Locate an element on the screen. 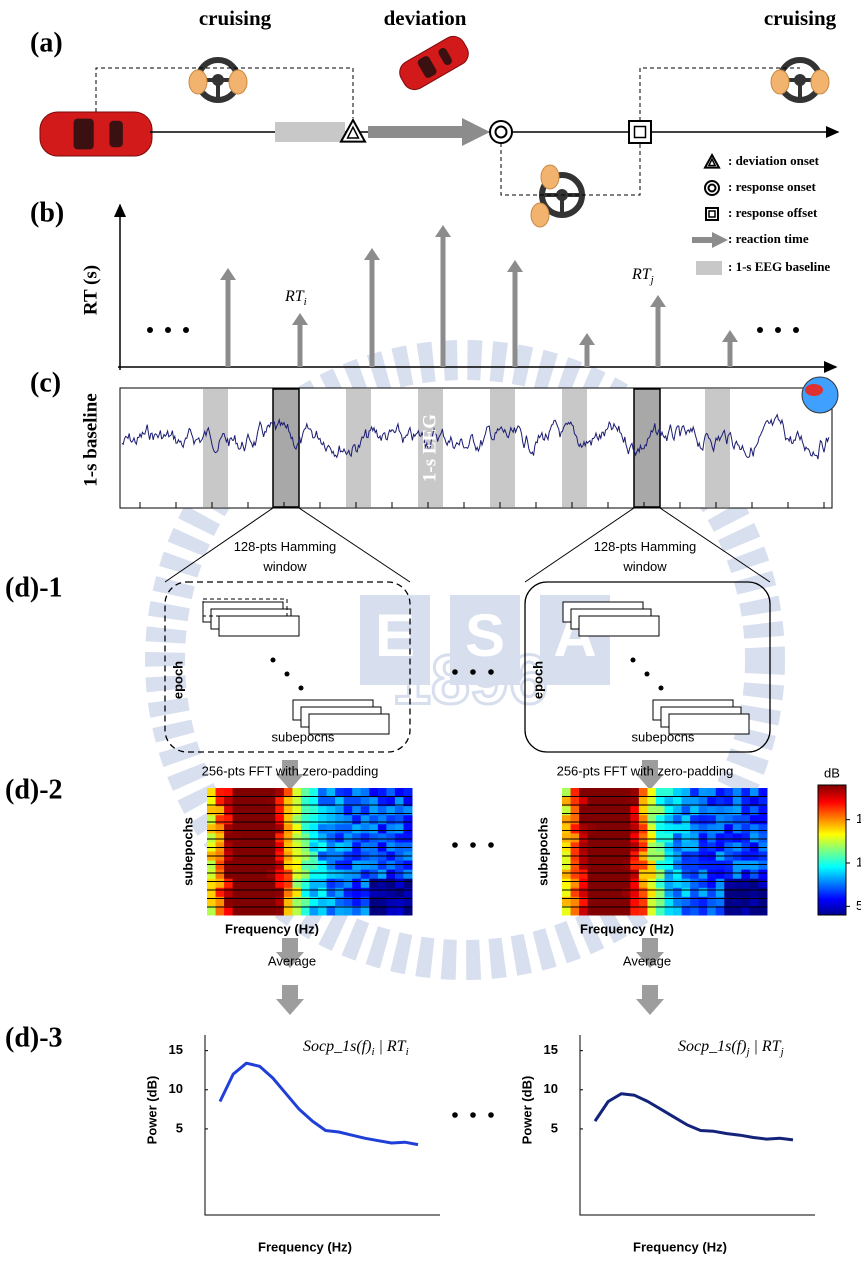 This screenshot has height=1286, width=861. subepoch-dashed is located at coordinates (245, 607).